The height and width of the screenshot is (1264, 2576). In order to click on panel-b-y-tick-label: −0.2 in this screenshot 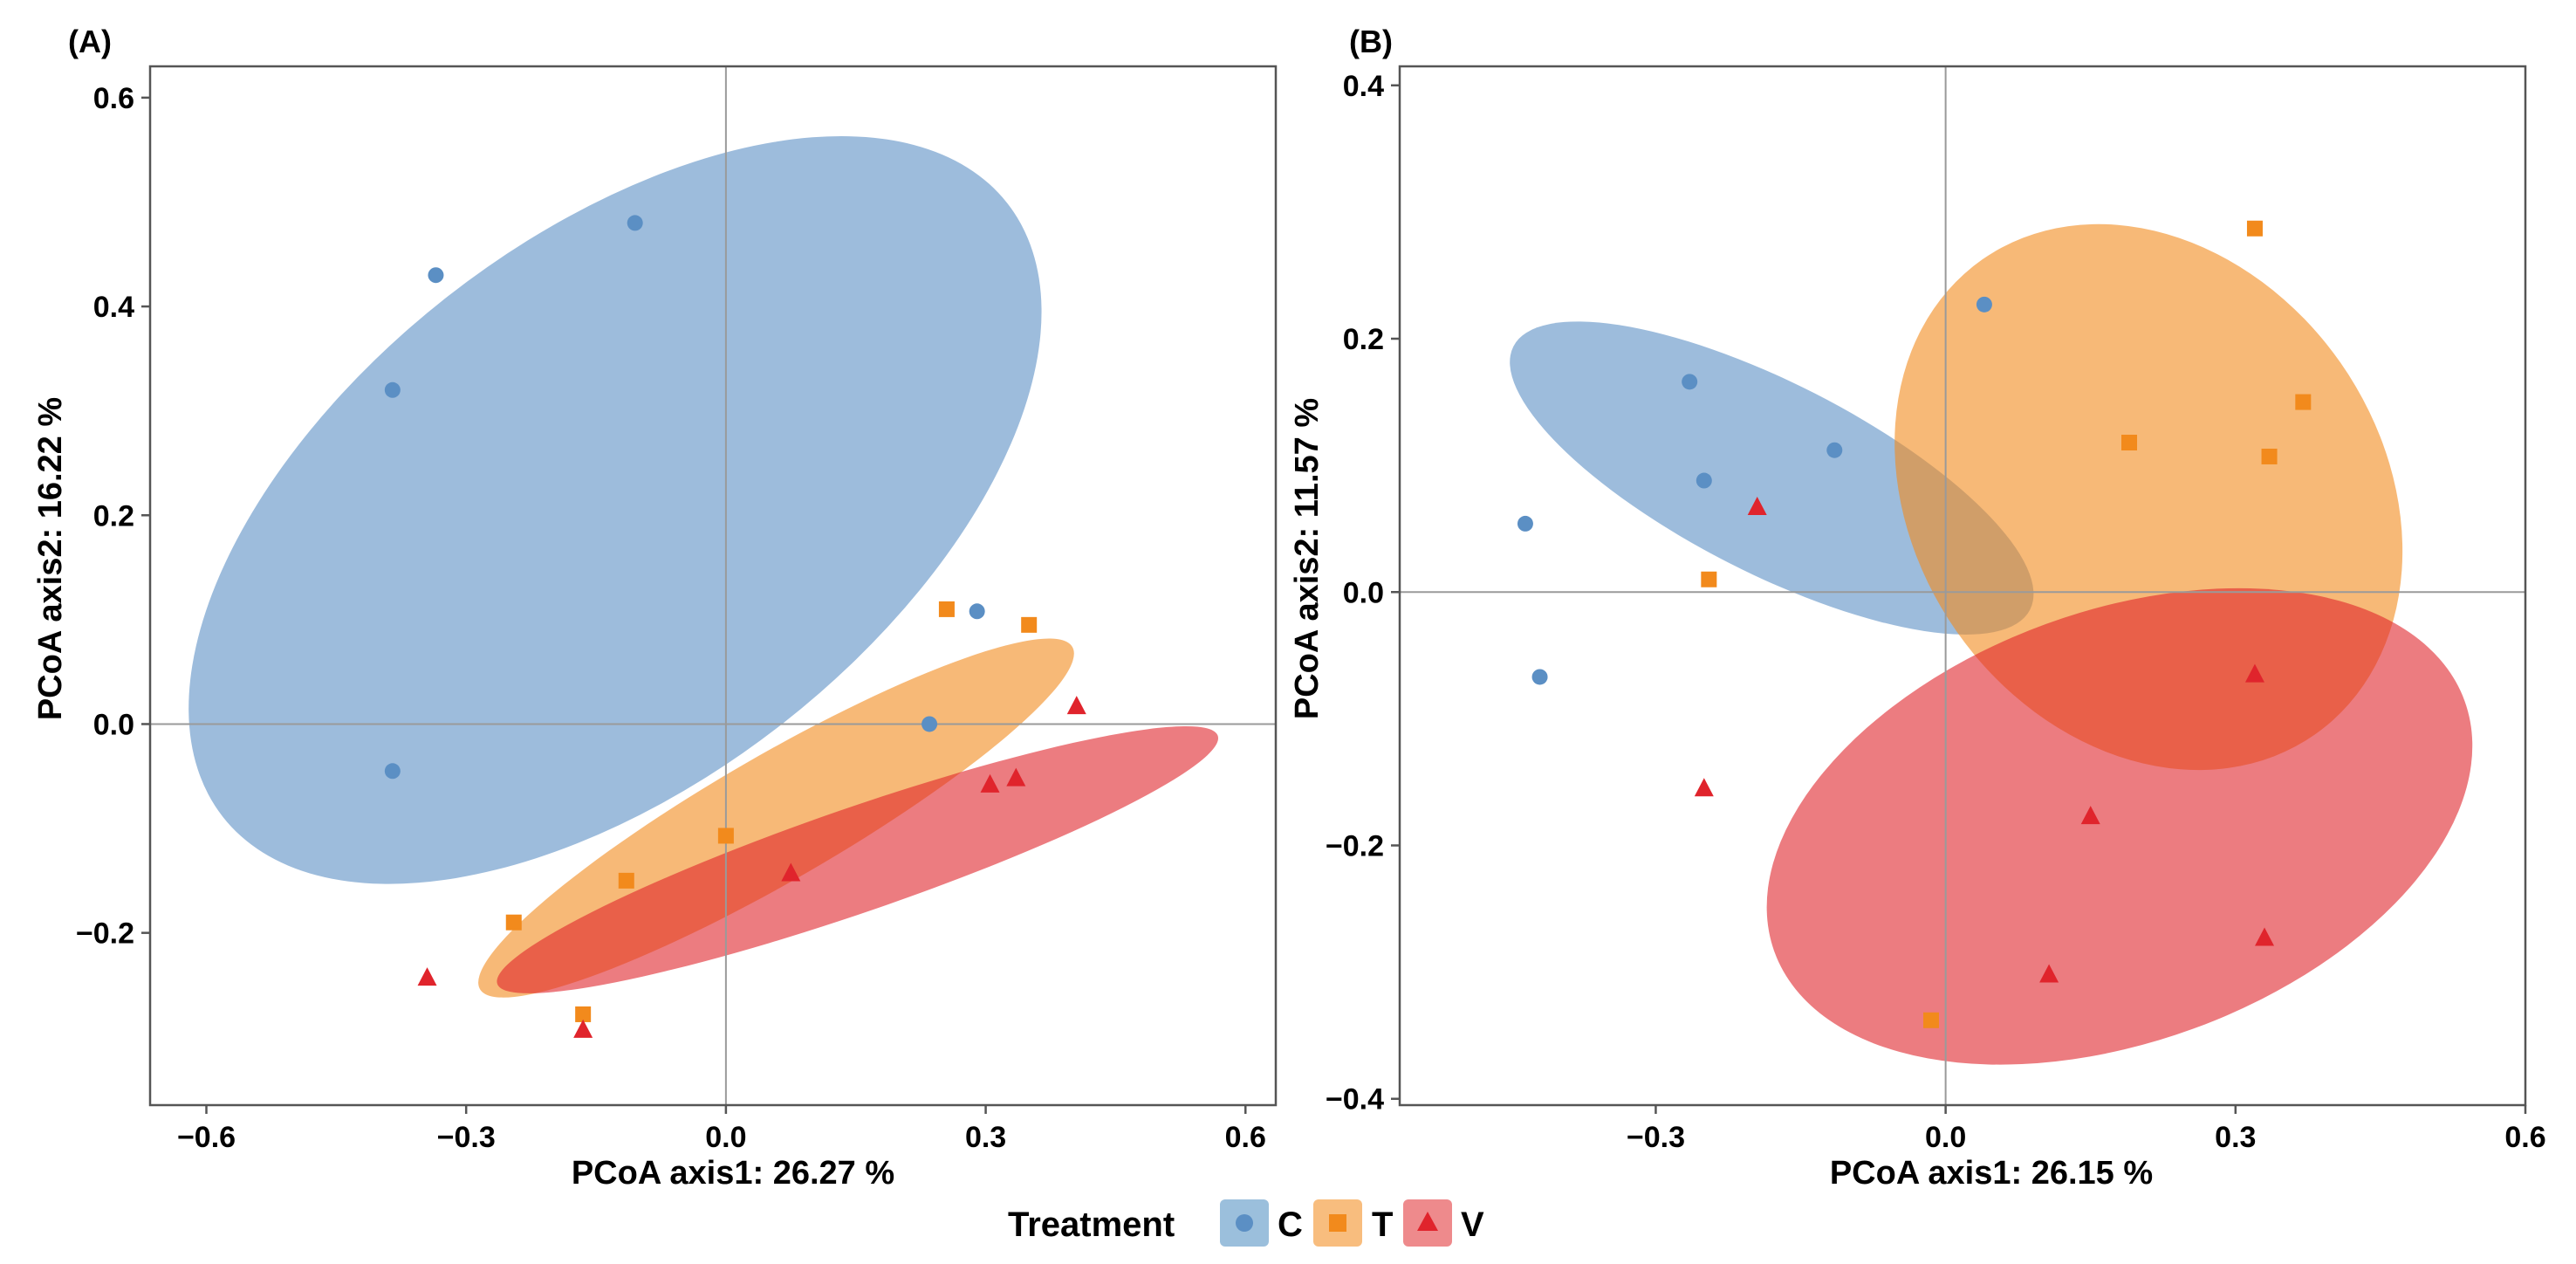, I will do `click(1355, 846)`.